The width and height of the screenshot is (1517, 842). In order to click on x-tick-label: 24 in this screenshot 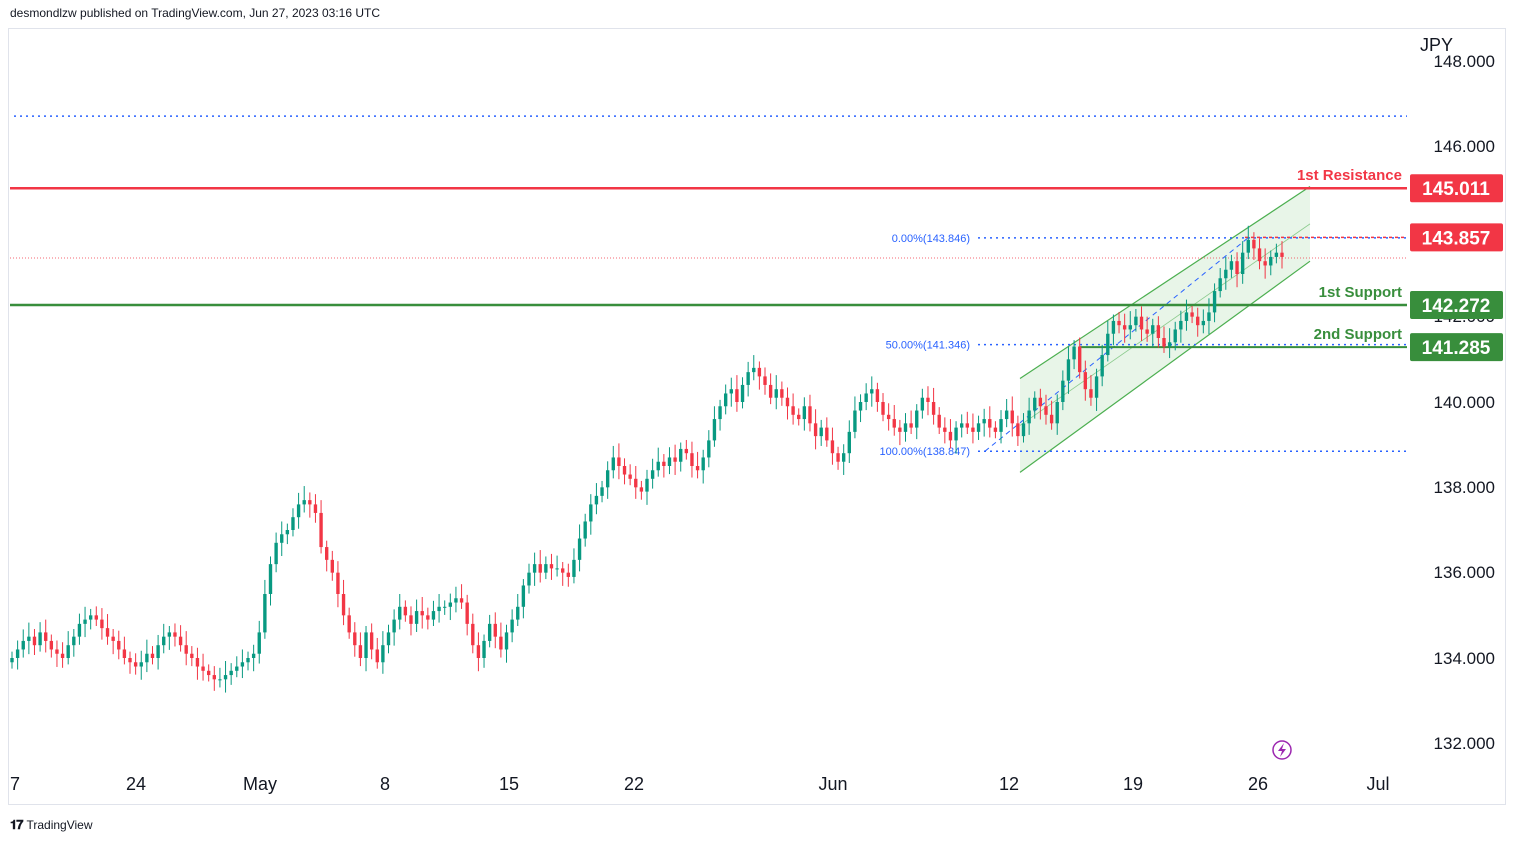, I will do `click(136, 784)`.